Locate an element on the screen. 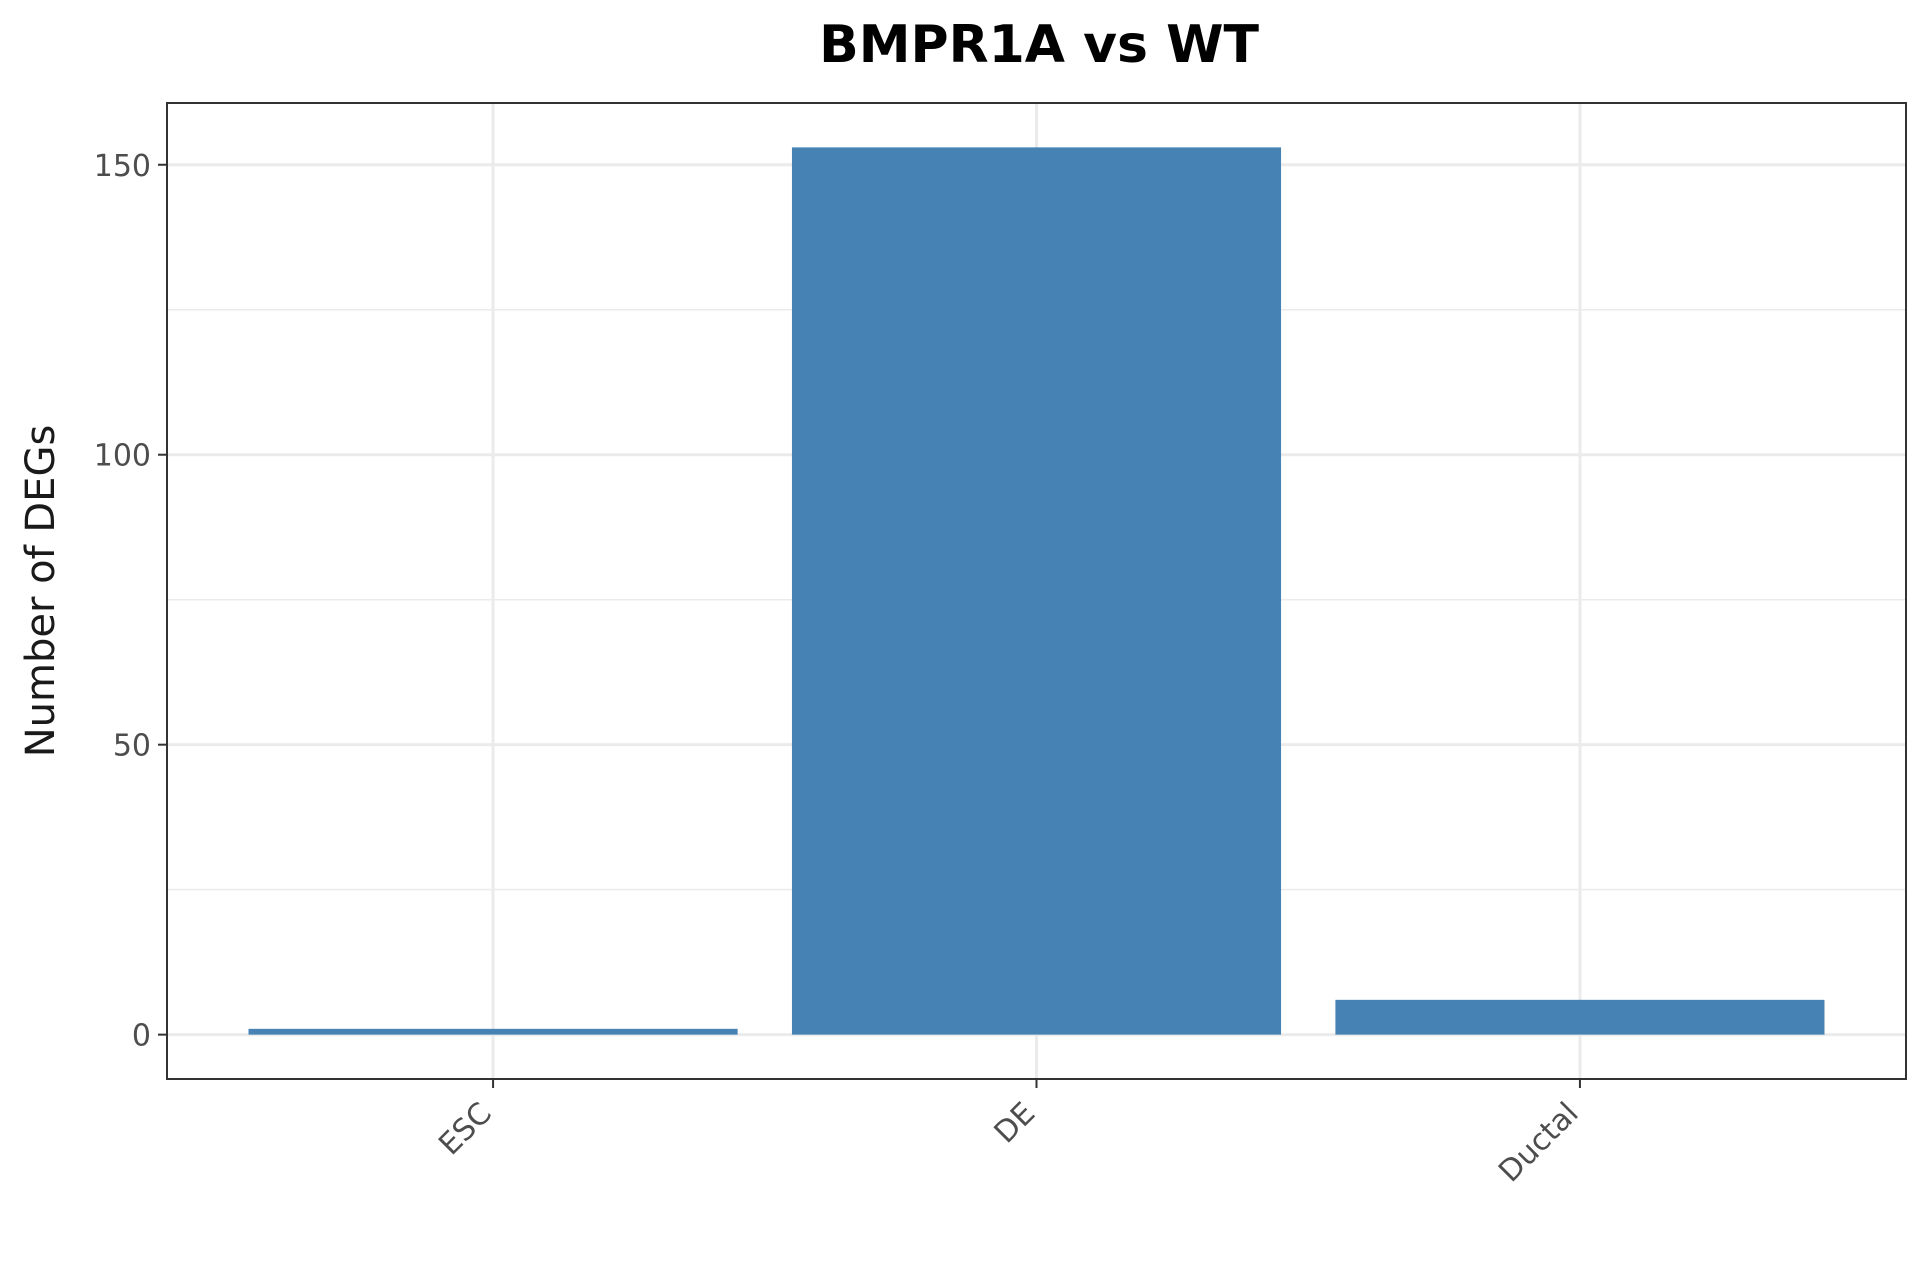 Image resolution: width=1920 pixels, height=1285 pixels. x-tick-label: Ductal is located at coordinates (1538, 1142).